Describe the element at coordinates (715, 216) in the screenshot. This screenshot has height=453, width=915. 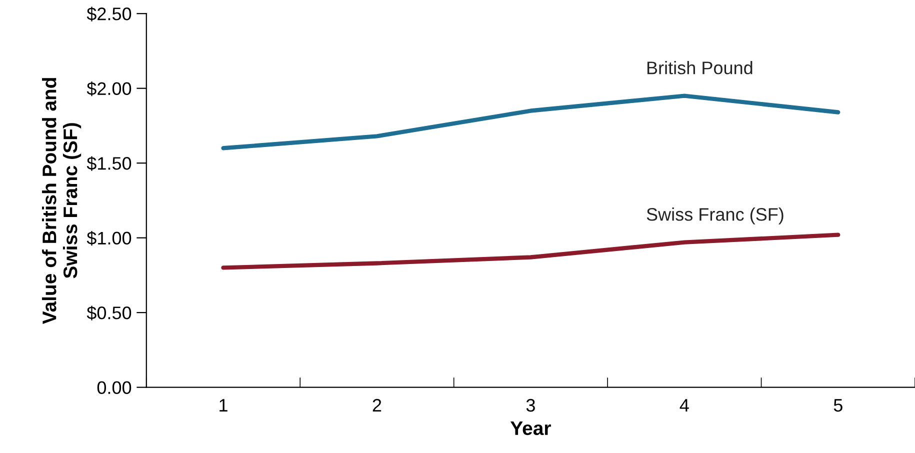
I see `series-label: Swiss Franc (SF)` at that location.